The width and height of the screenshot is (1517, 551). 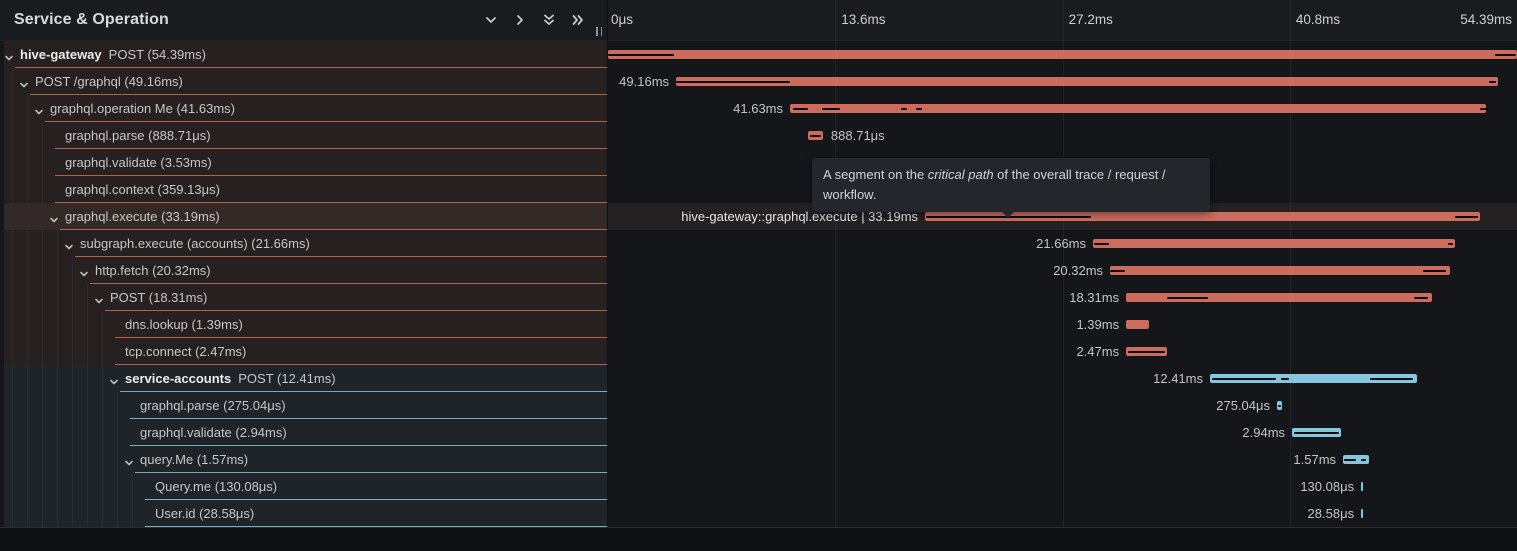 What do you see at coordinates (113, 54) in the screenshot?
I see `span-name-label: hive-gateway POST (54.39ms)` at bounding box center [113, 54].